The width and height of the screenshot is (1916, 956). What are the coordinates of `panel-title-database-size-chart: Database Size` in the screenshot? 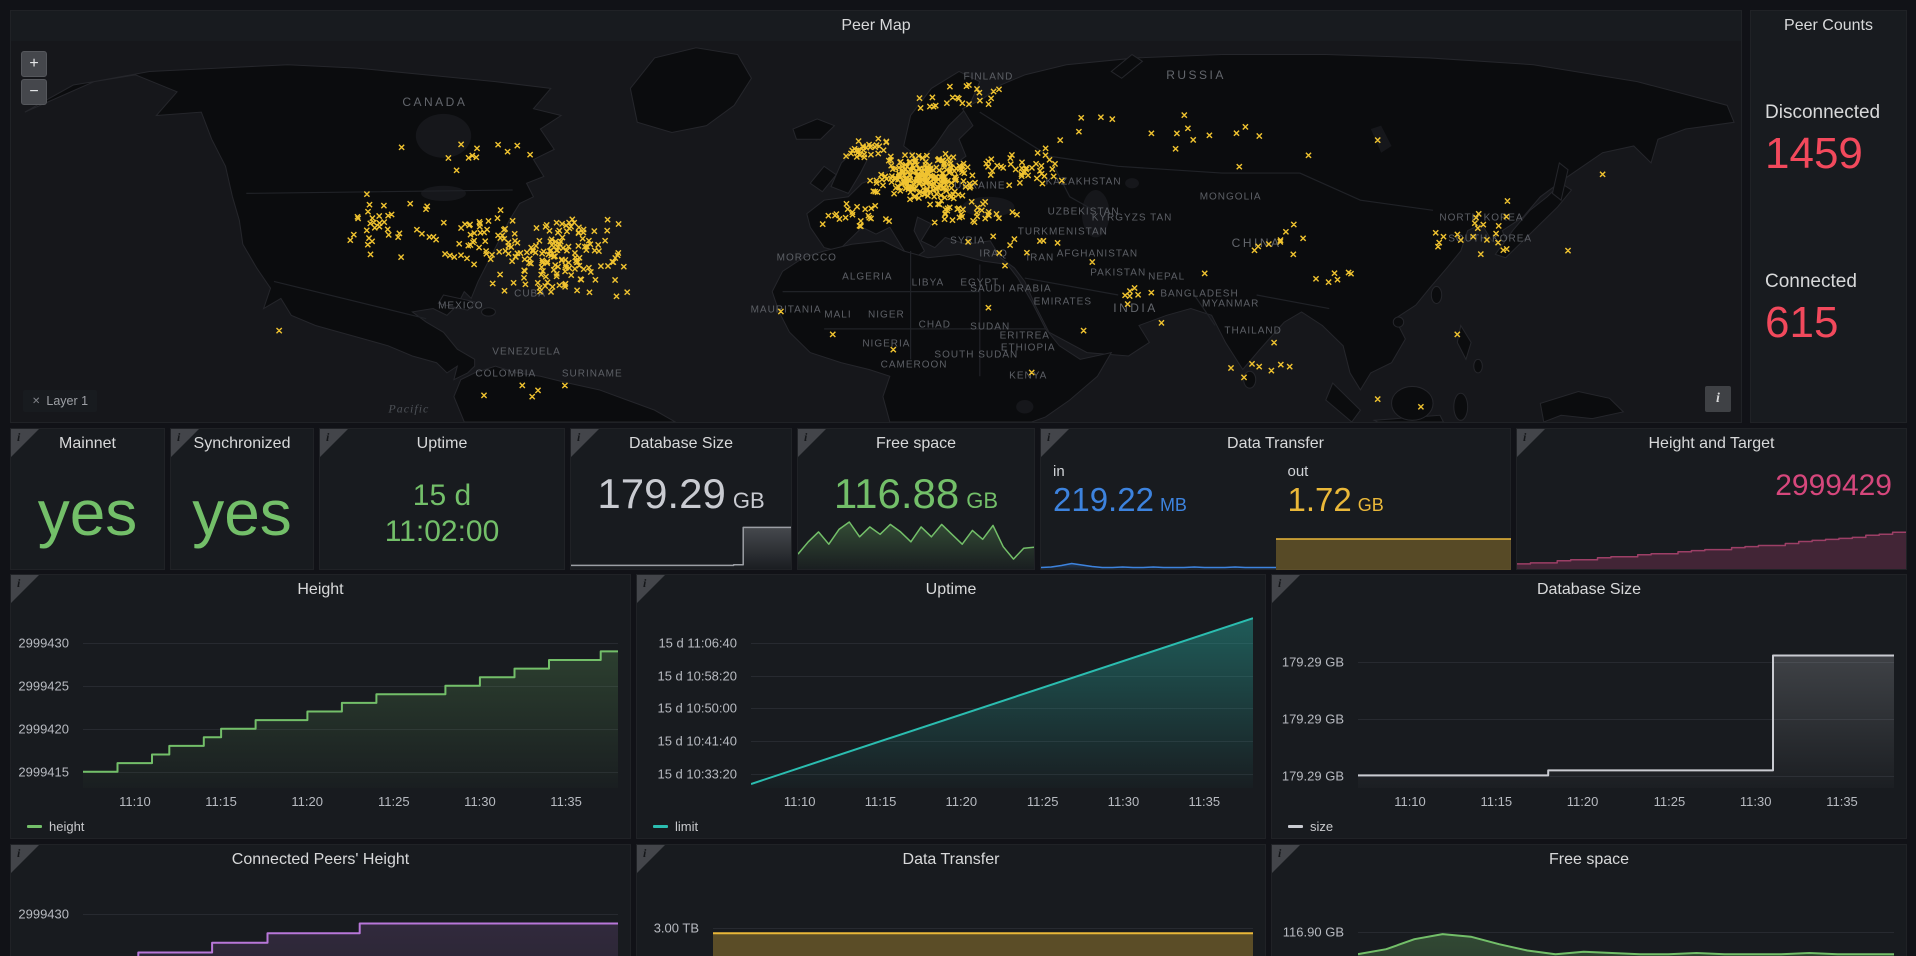 It's located at (1589, 589).